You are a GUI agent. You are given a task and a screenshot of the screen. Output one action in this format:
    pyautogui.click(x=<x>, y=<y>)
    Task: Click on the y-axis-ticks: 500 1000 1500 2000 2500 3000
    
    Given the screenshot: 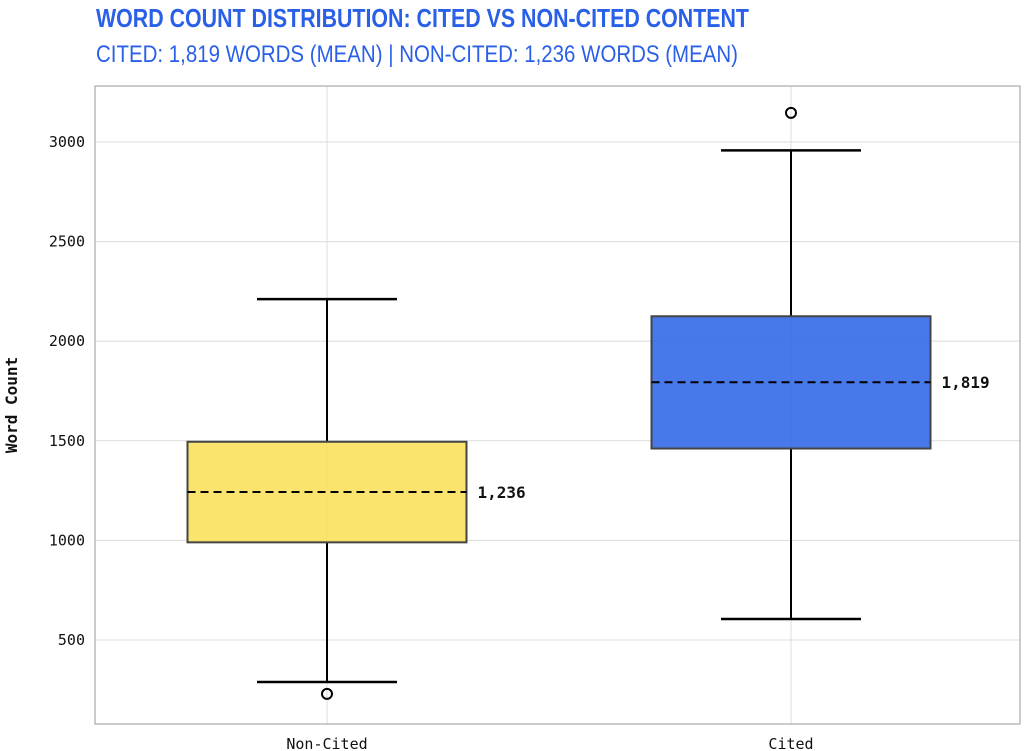 What is the action you would take?
    pyautogui.click(x=67, y=391)
    